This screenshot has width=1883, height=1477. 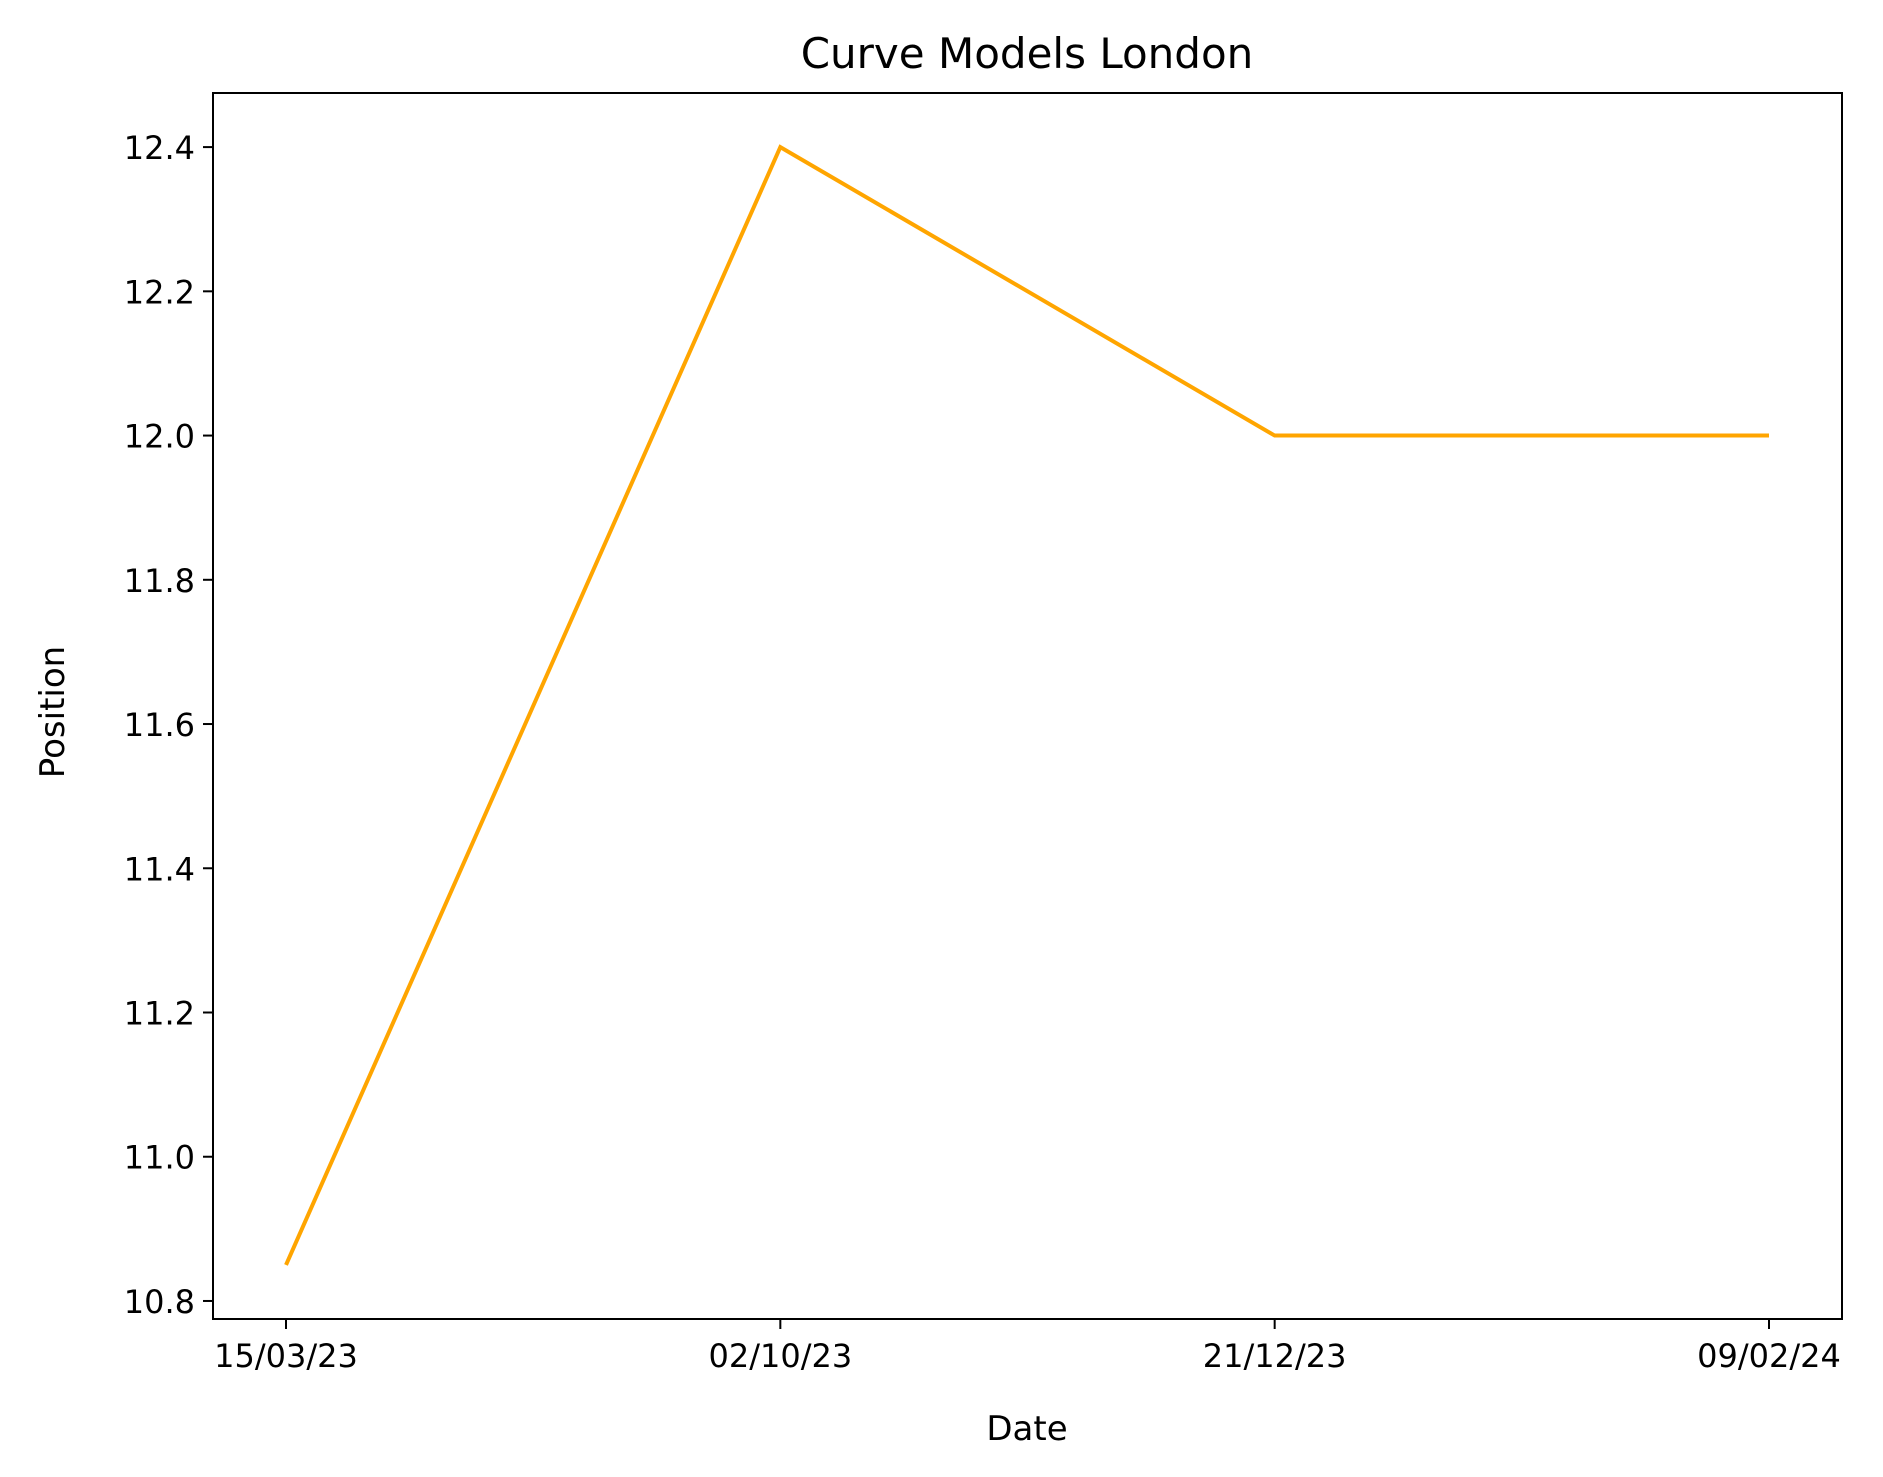 What do you see at coordinates (159, 725) in the screenshot?
I see `y-tick-label: 11.6` at bounding box center [159, 725].